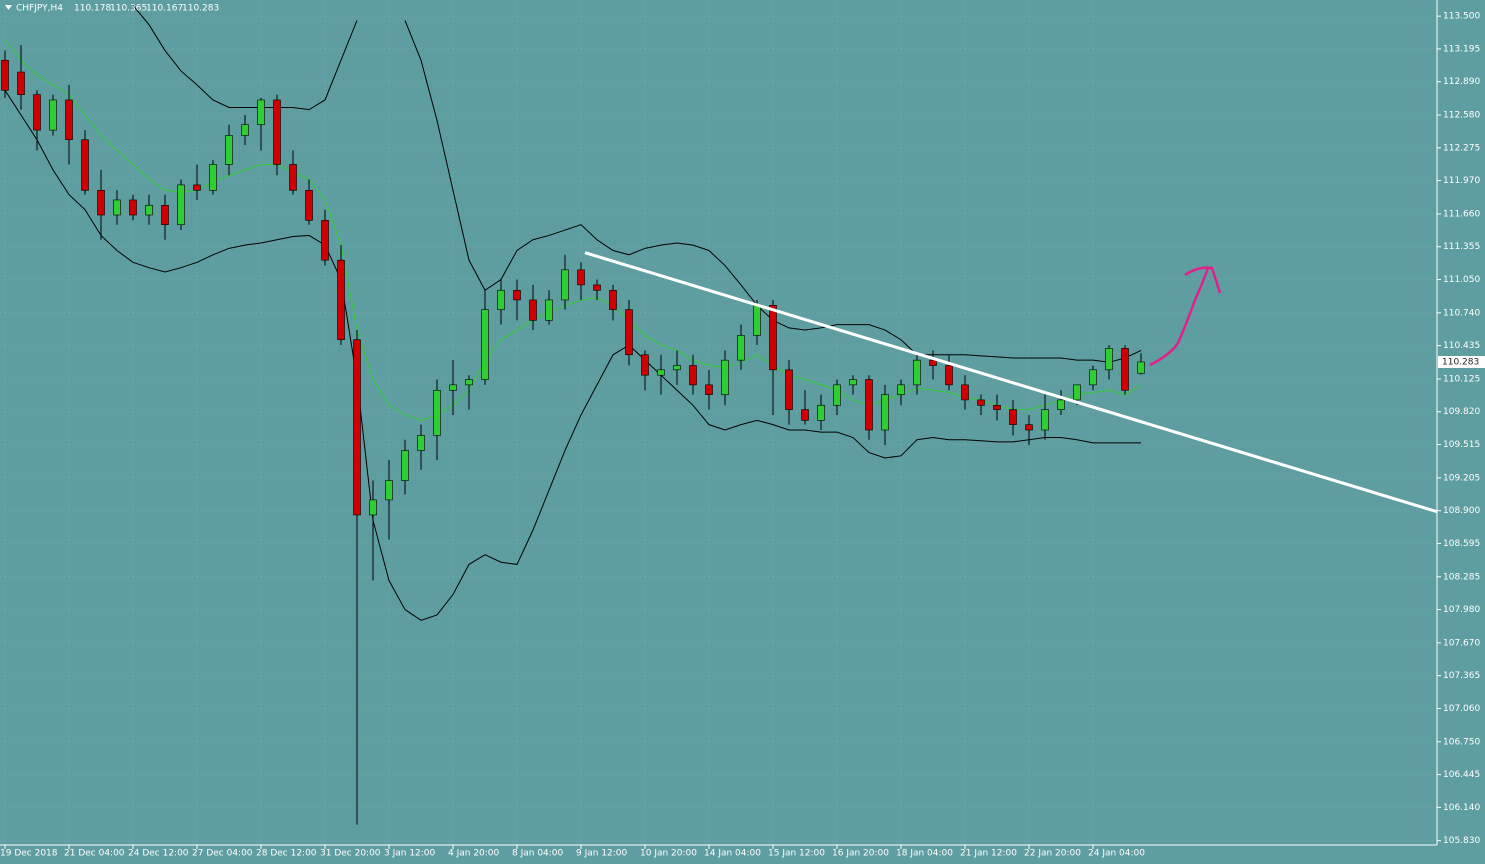 Image resolution: width=1485 pixels, height=864 pixels. Describe the element at coordinates (1461, 445) in the screenshot. I see `y-tick-label: 109.515` at that location.